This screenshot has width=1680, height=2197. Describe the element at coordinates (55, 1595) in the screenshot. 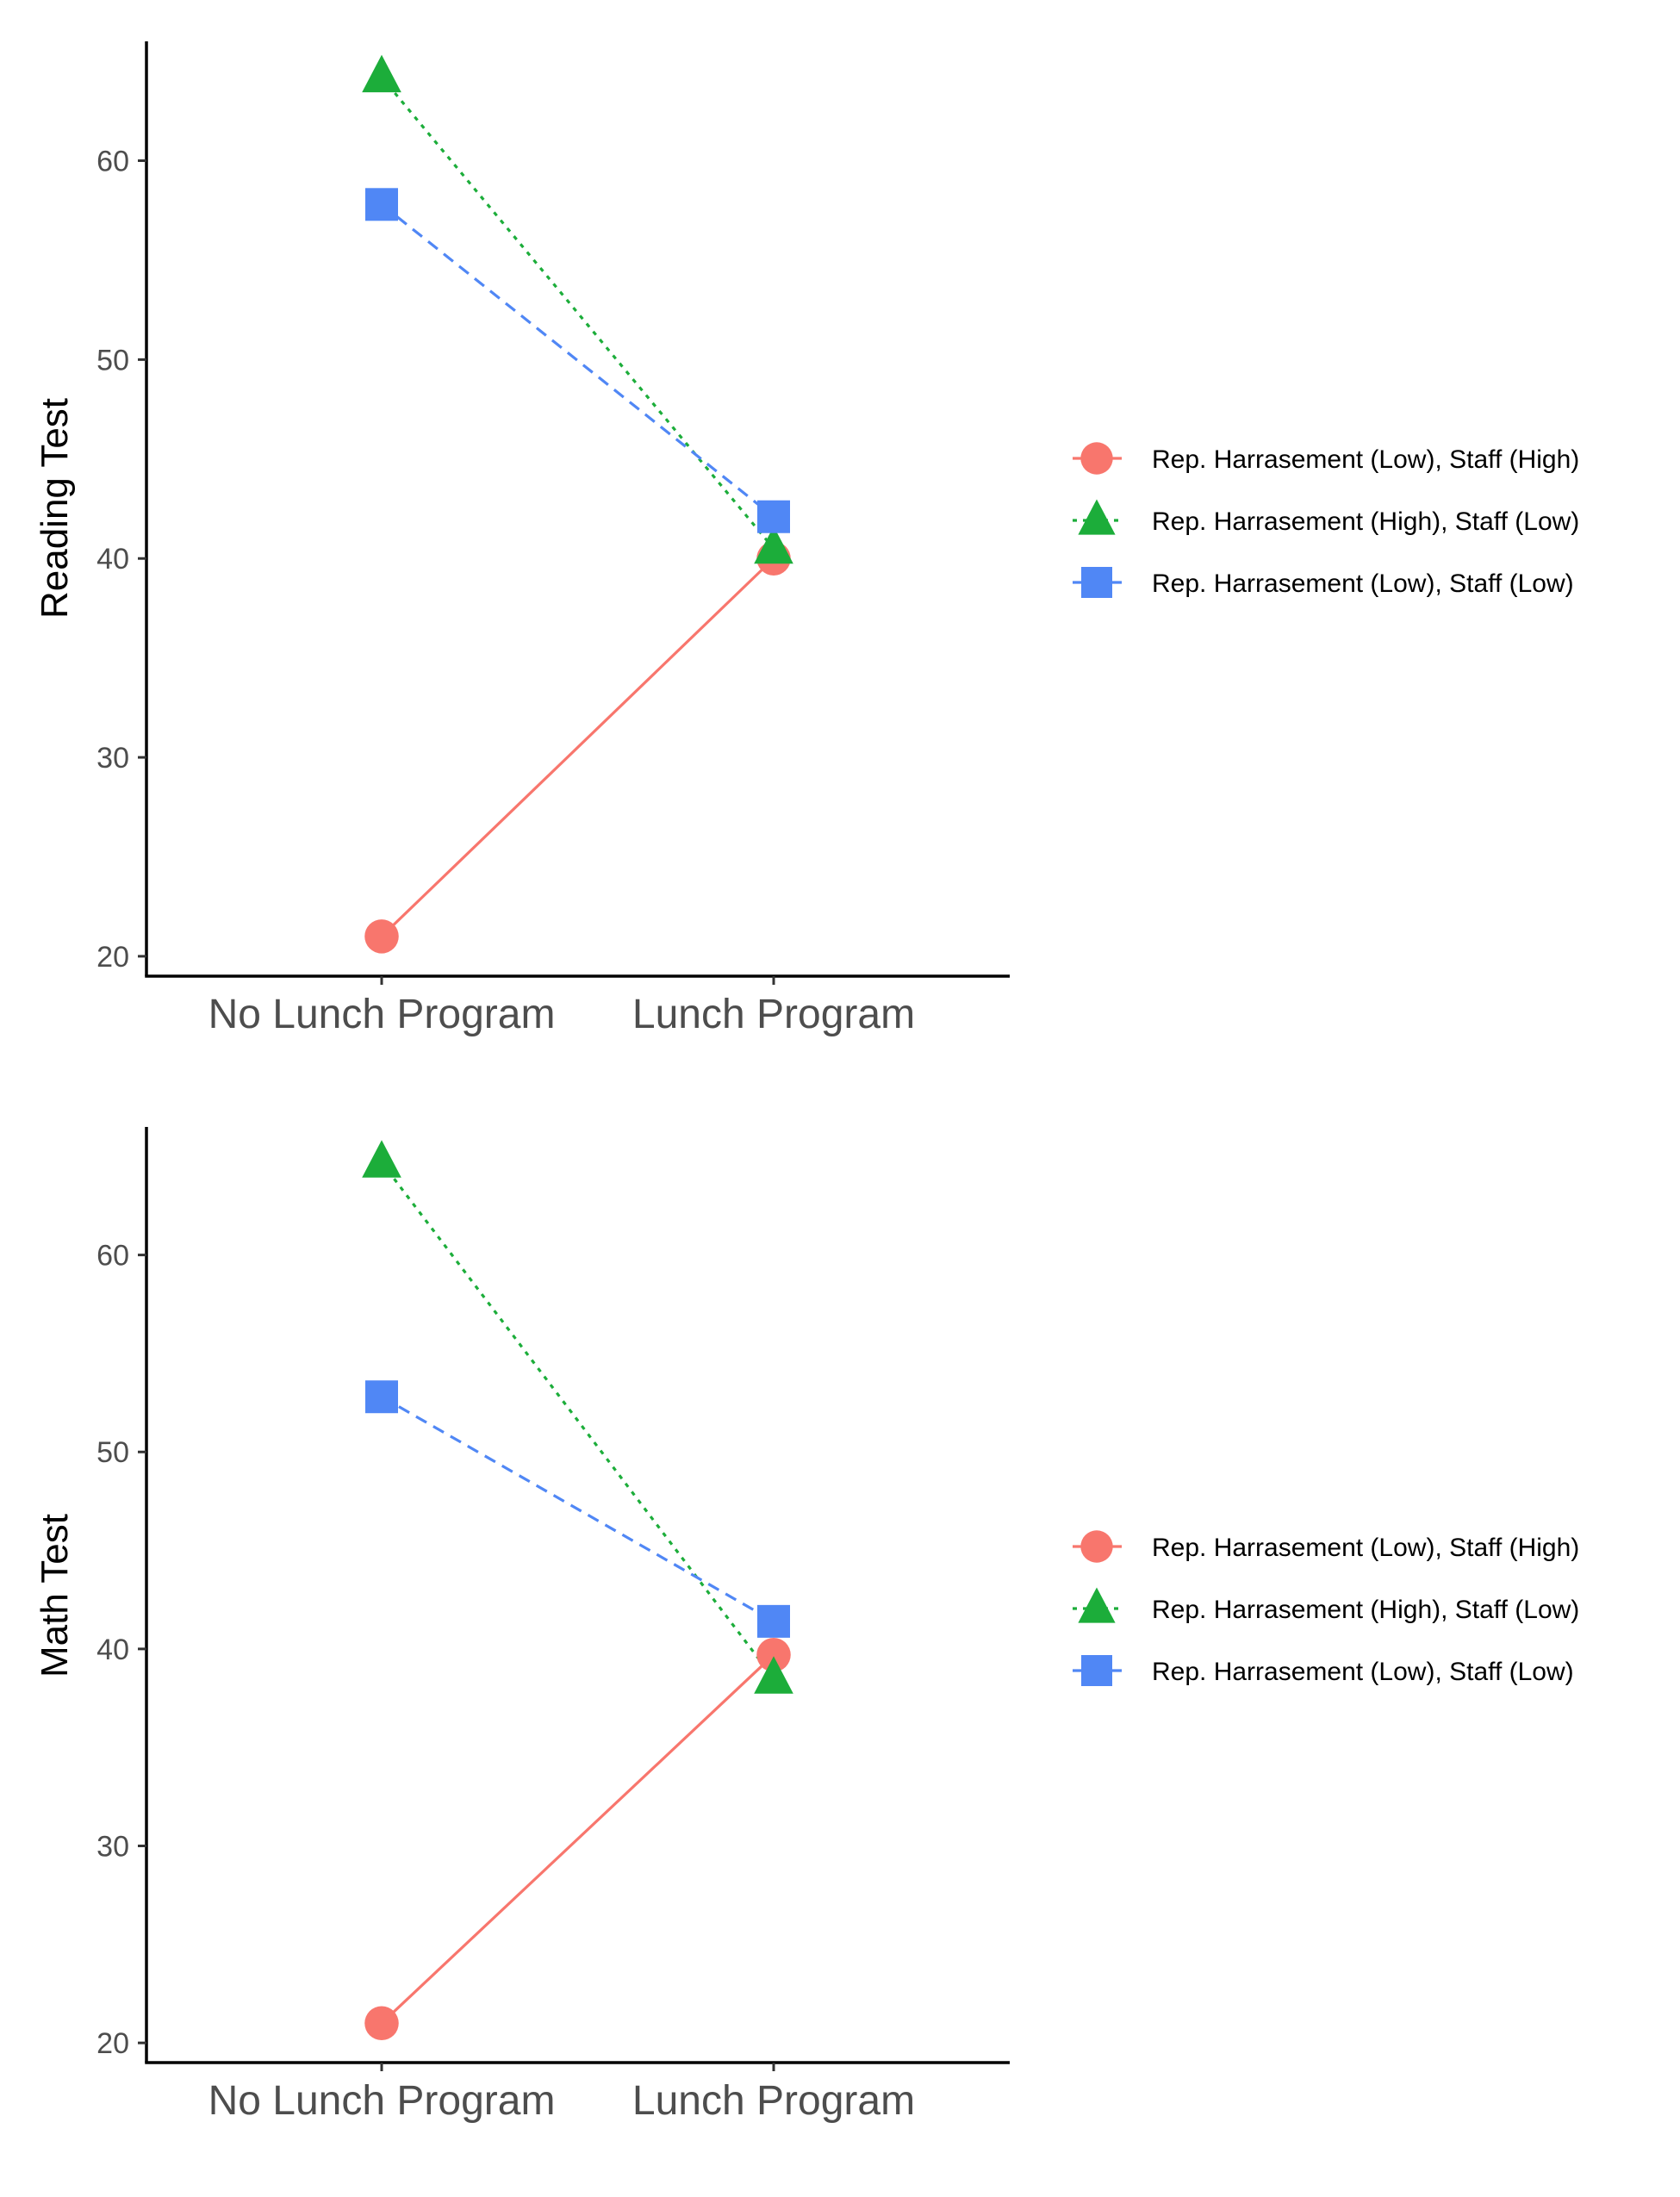

I see `y-axis-title: Math Test` at that location.